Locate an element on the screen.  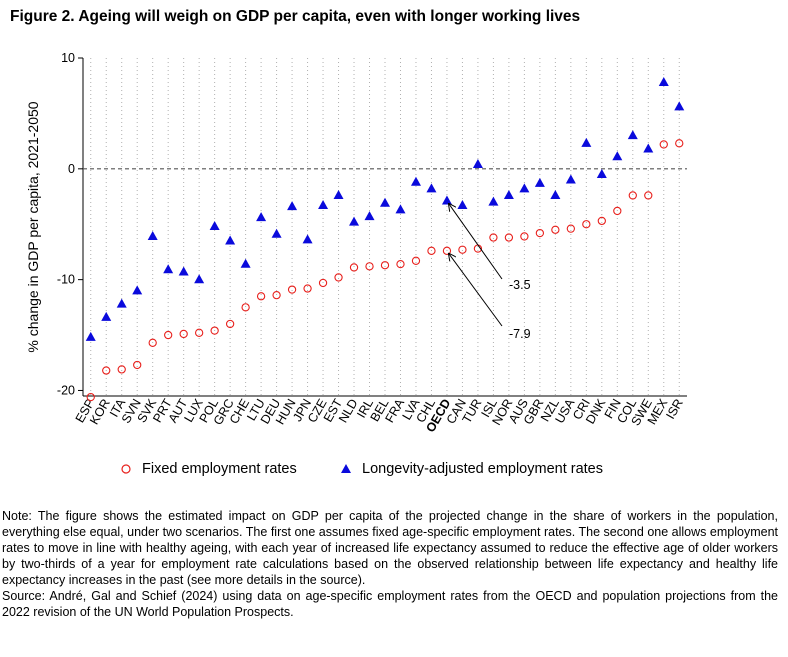
point-fixed-ita is located at coordinates (121, 369).